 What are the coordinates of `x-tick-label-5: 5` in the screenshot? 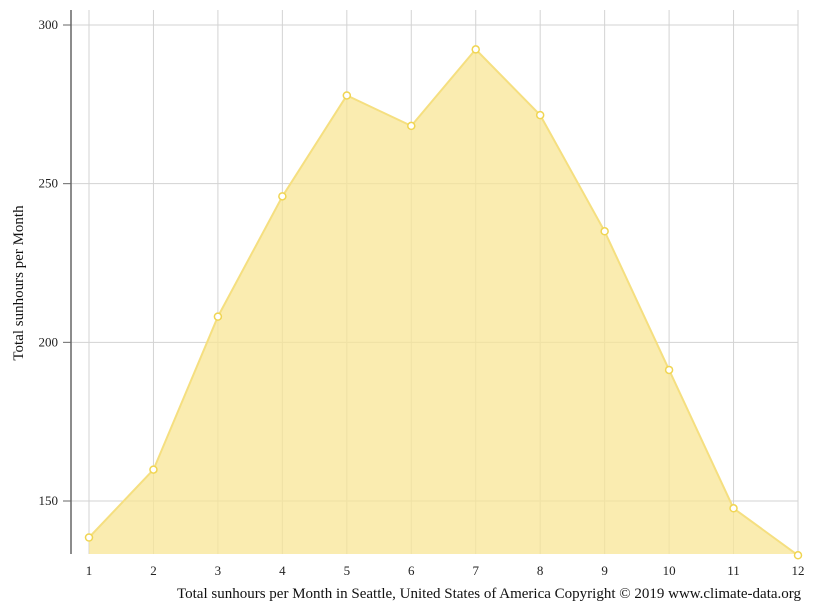 It's located at (347, 570).